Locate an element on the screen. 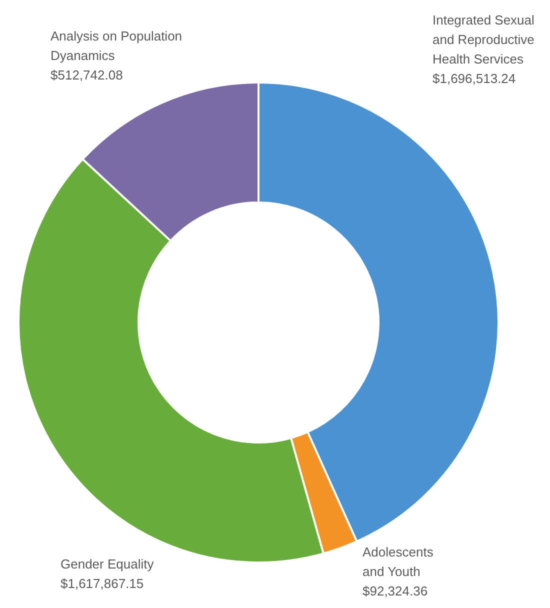 Image resolution: width=550 pixels, height=608 pixels. data-label: $512,742.08 is located at coordinates (86, 75).